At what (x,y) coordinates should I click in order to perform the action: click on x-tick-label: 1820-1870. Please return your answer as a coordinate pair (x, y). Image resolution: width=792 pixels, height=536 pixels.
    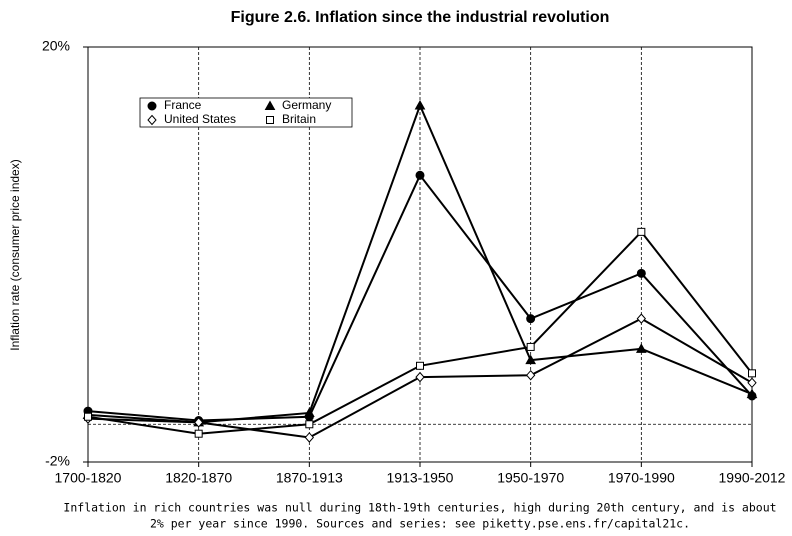
    Looking at the image, I should click on (198, 478).